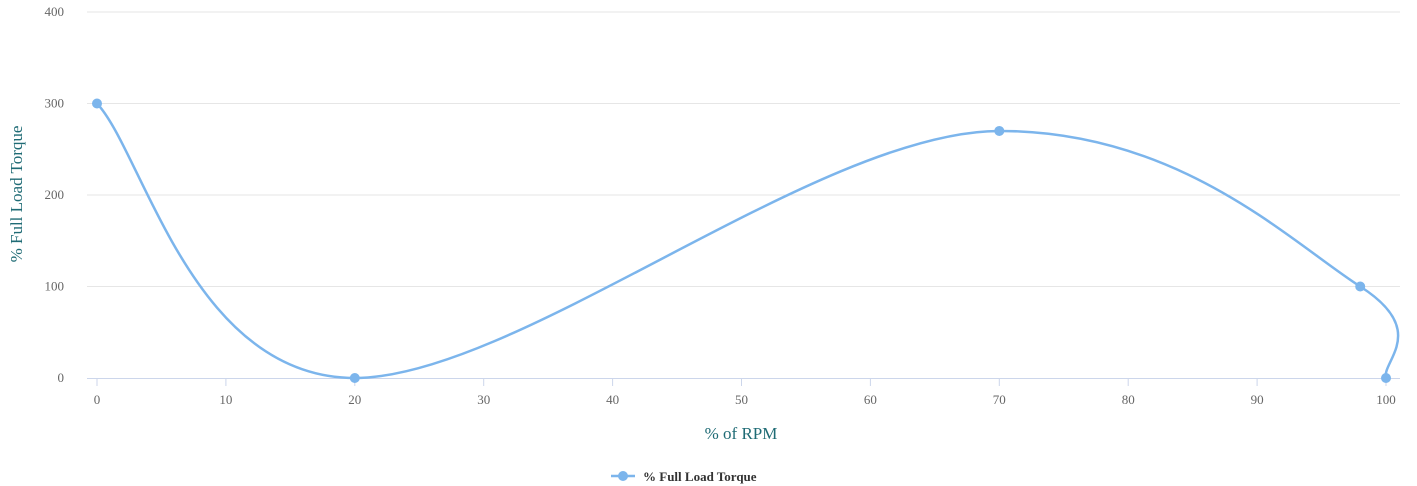 Image resolution: width=1417 pixels, height=486 pixels. What do you see at coordinates (870, 399) in the screenshot?
I see `x-tick-label: 60` at bounding box center [870, 399].